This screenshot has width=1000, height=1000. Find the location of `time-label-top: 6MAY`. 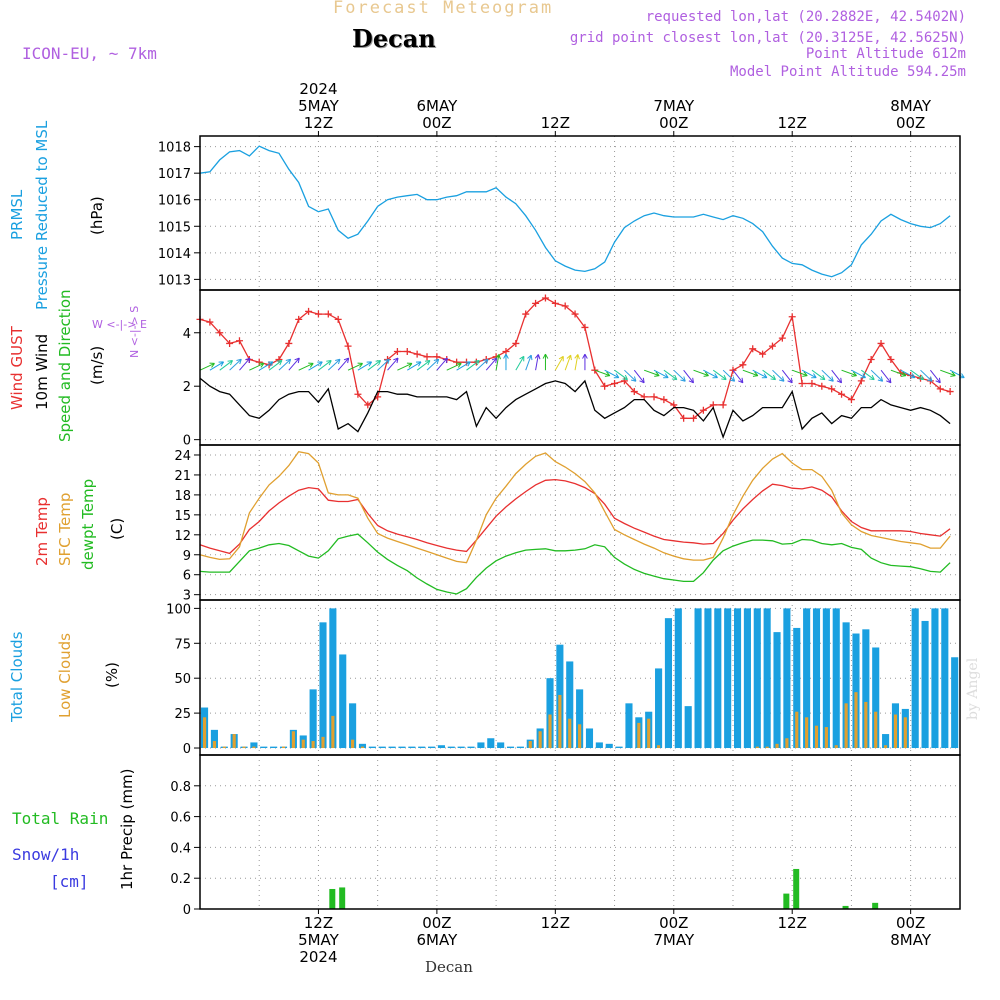

time-label-top: 6MAY is located at coordinates (438, 106).